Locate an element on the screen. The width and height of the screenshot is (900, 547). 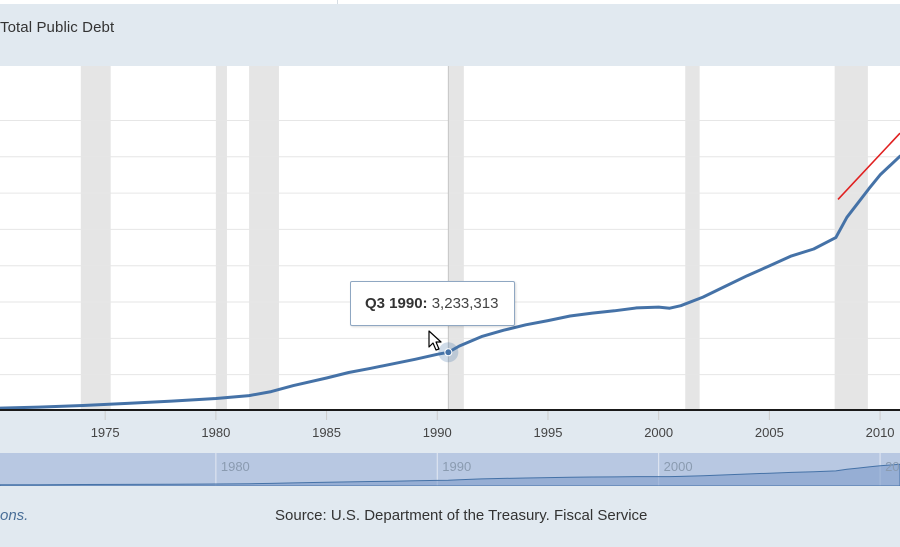
navigator-label-2000: 2000 is located at coordinates (678, 466).